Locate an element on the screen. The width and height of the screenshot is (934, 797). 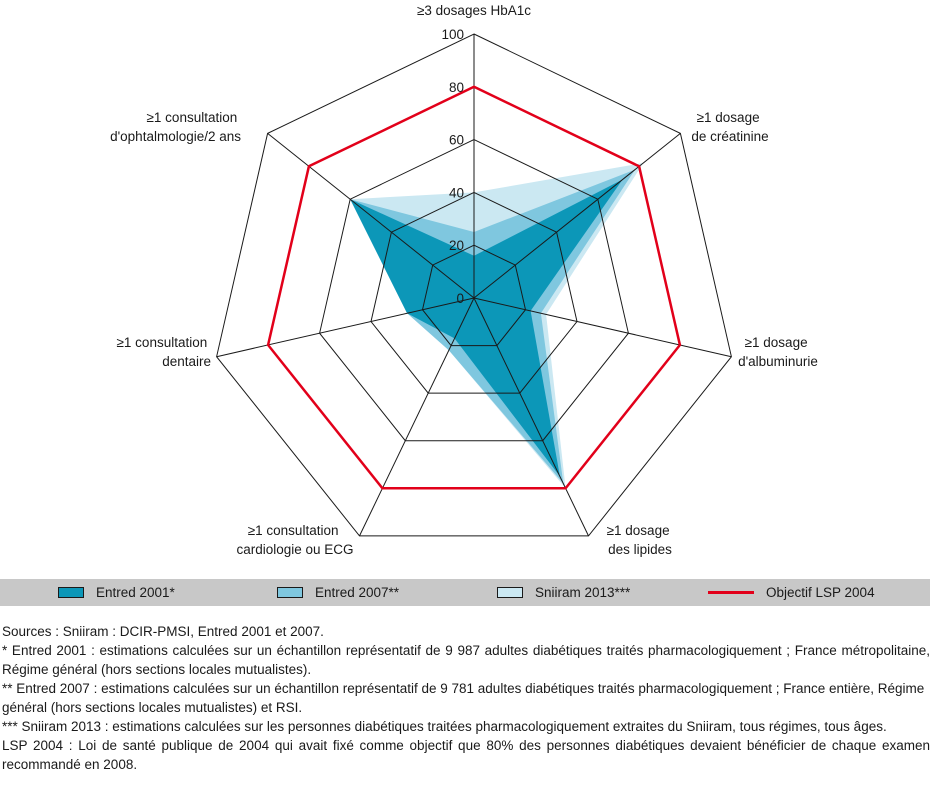
axis-label-dentaire: ≥1 consultation dentaire is located at coordinates (164, 352).